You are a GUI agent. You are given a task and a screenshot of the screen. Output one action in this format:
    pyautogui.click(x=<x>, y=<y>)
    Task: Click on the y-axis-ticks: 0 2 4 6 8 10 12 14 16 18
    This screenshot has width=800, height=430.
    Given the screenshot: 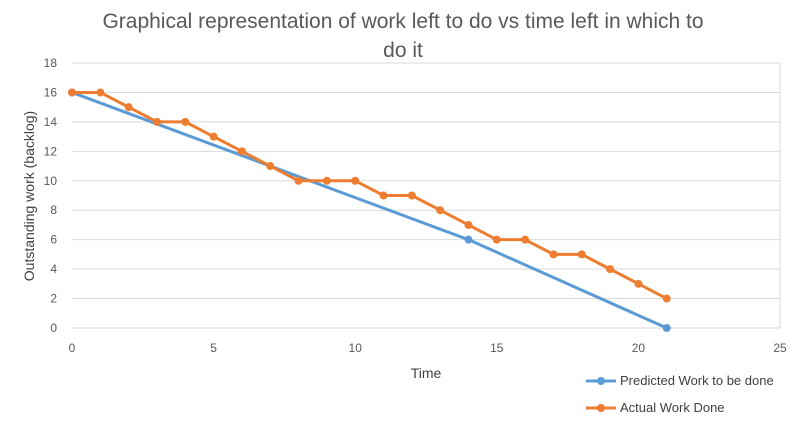 What is the action you would take?
    pyautogui.click(x=51, y=195)
    